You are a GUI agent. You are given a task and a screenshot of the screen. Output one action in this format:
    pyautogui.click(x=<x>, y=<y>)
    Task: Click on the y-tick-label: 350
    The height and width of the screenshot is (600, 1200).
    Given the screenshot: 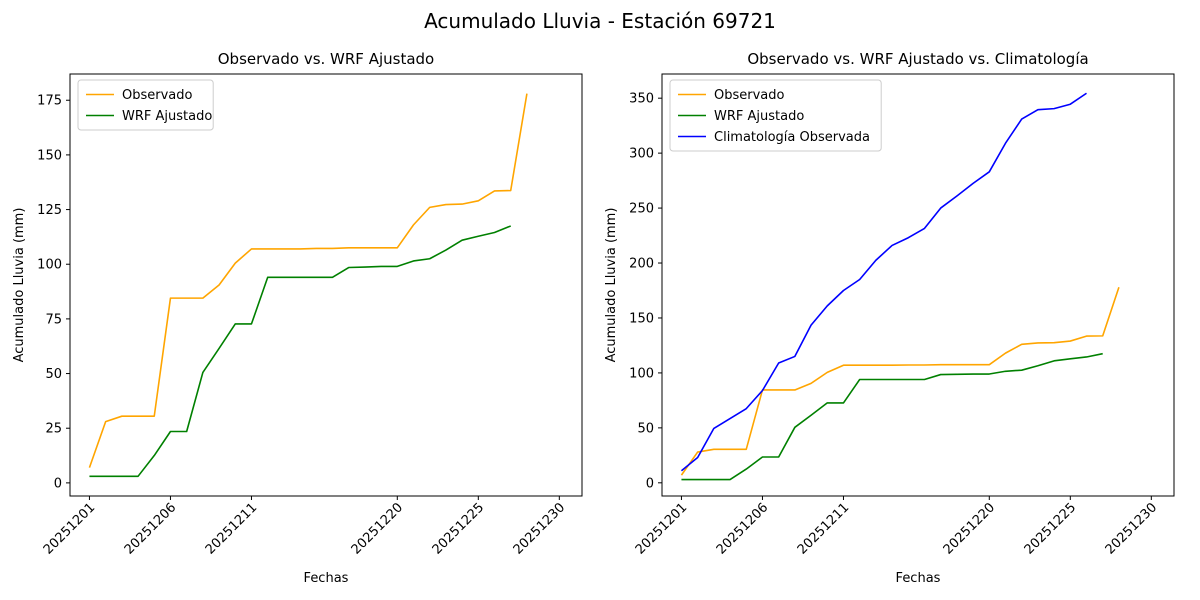 What is the action you would take?
    pyautogui.click(x=641, y=99)
    